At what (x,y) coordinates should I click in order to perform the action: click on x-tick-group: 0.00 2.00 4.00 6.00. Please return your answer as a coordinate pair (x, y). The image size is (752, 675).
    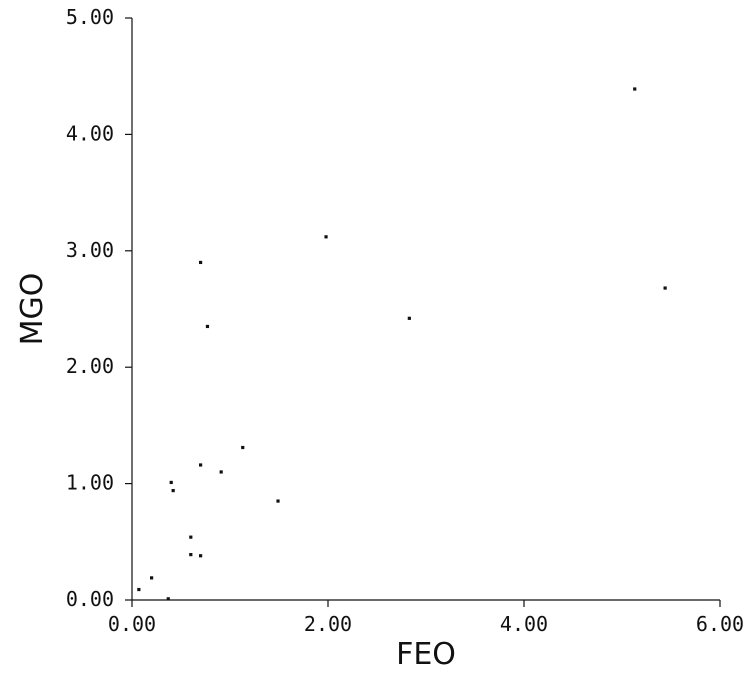
    Looking at the image, I should click on (426, 618).